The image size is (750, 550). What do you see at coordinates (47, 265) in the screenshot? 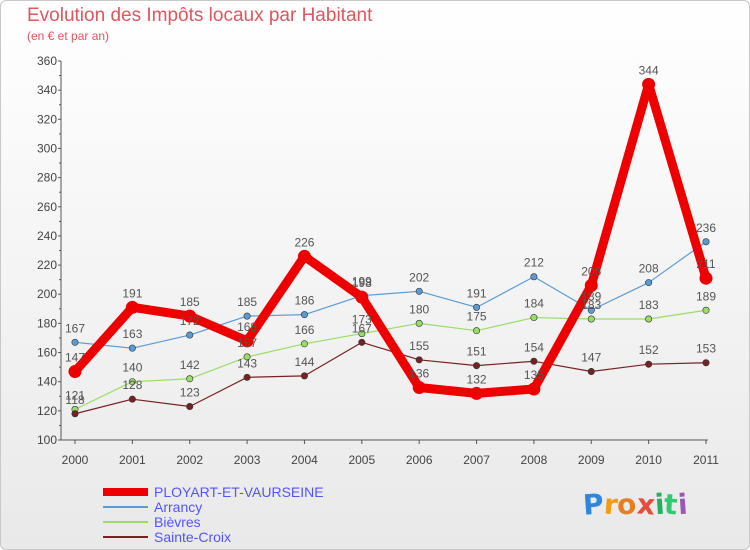
I see `y-tick-label: 220` at bounding box center [47, 265].